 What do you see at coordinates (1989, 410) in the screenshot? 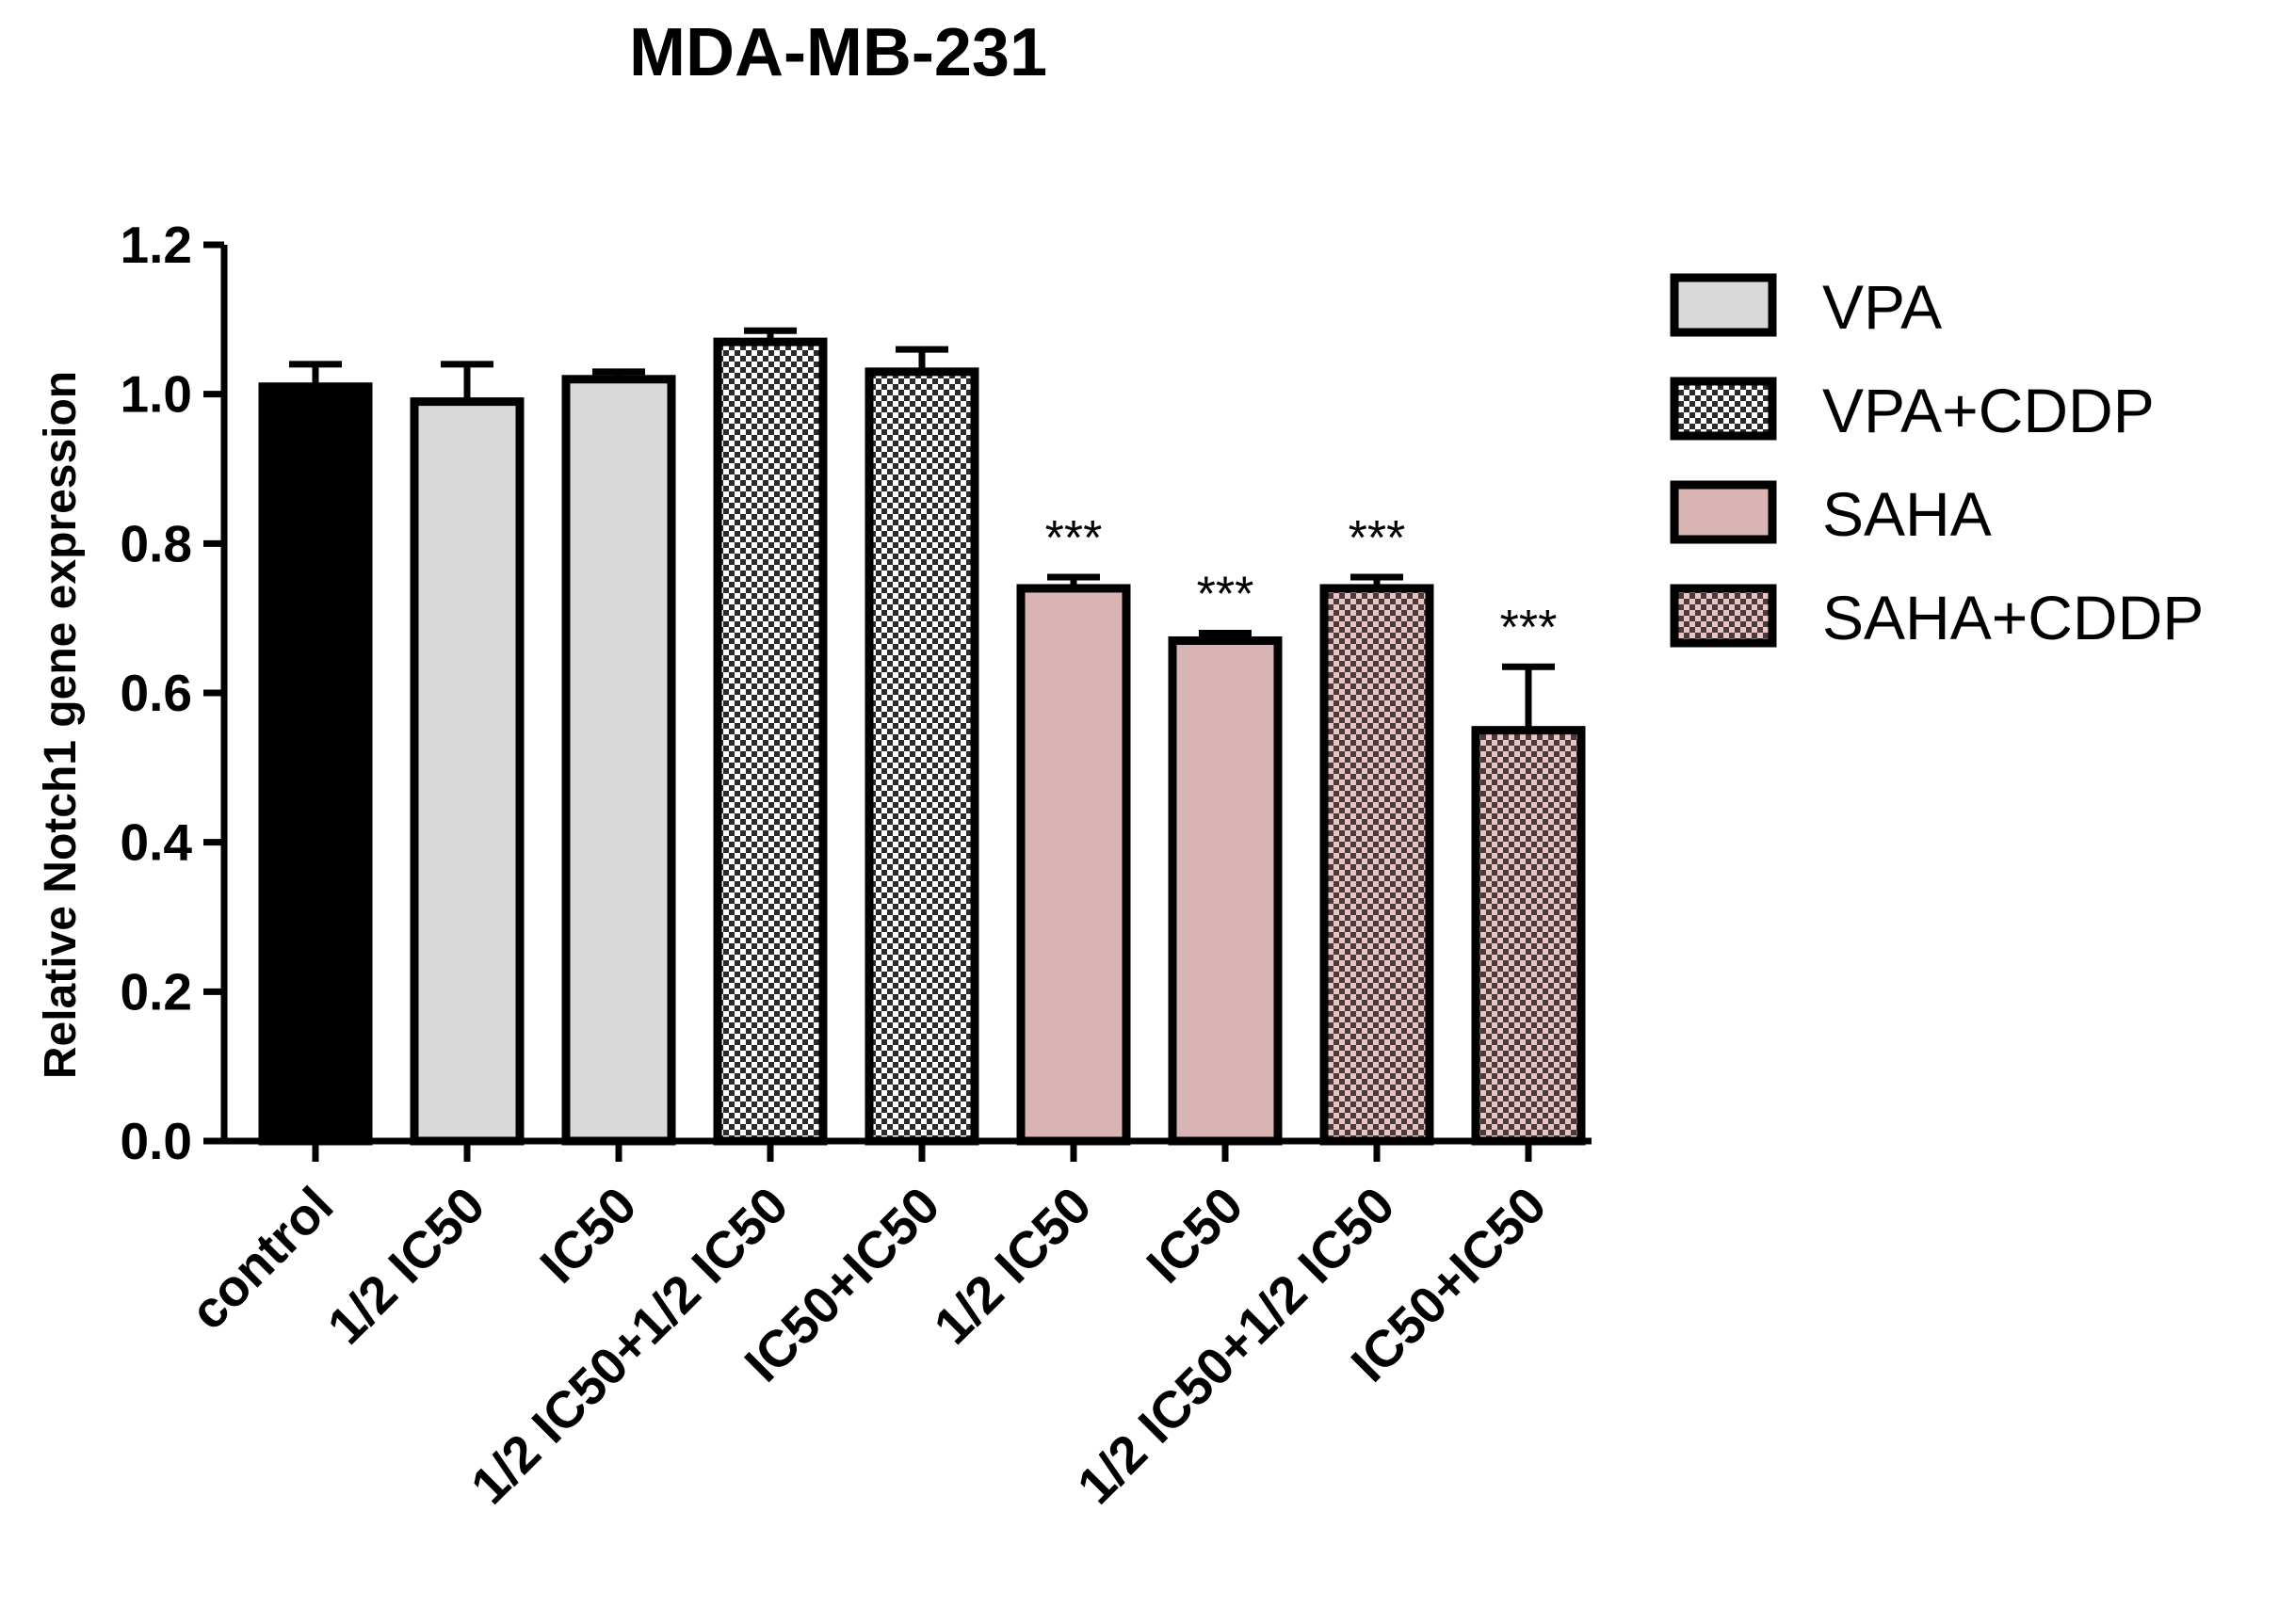
I see `legend-label: VPA+CDDP` at bounding box center [1989, 410].